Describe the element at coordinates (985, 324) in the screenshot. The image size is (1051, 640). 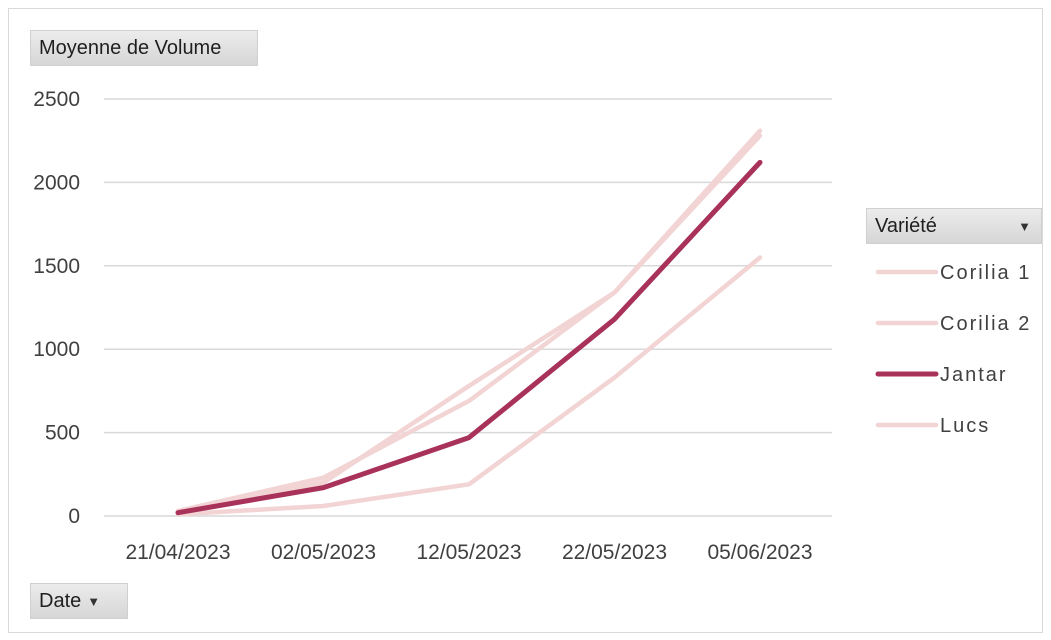
I see `legend-entry-label: Corilia 2` at that location.